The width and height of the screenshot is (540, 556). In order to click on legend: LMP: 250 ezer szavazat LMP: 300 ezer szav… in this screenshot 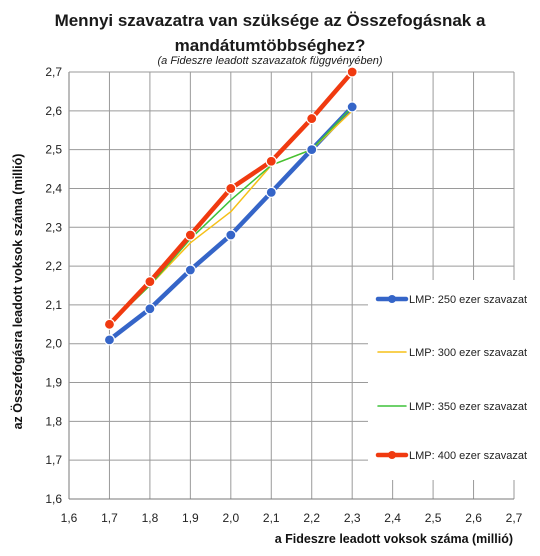, I will do `click(453, 380)`.